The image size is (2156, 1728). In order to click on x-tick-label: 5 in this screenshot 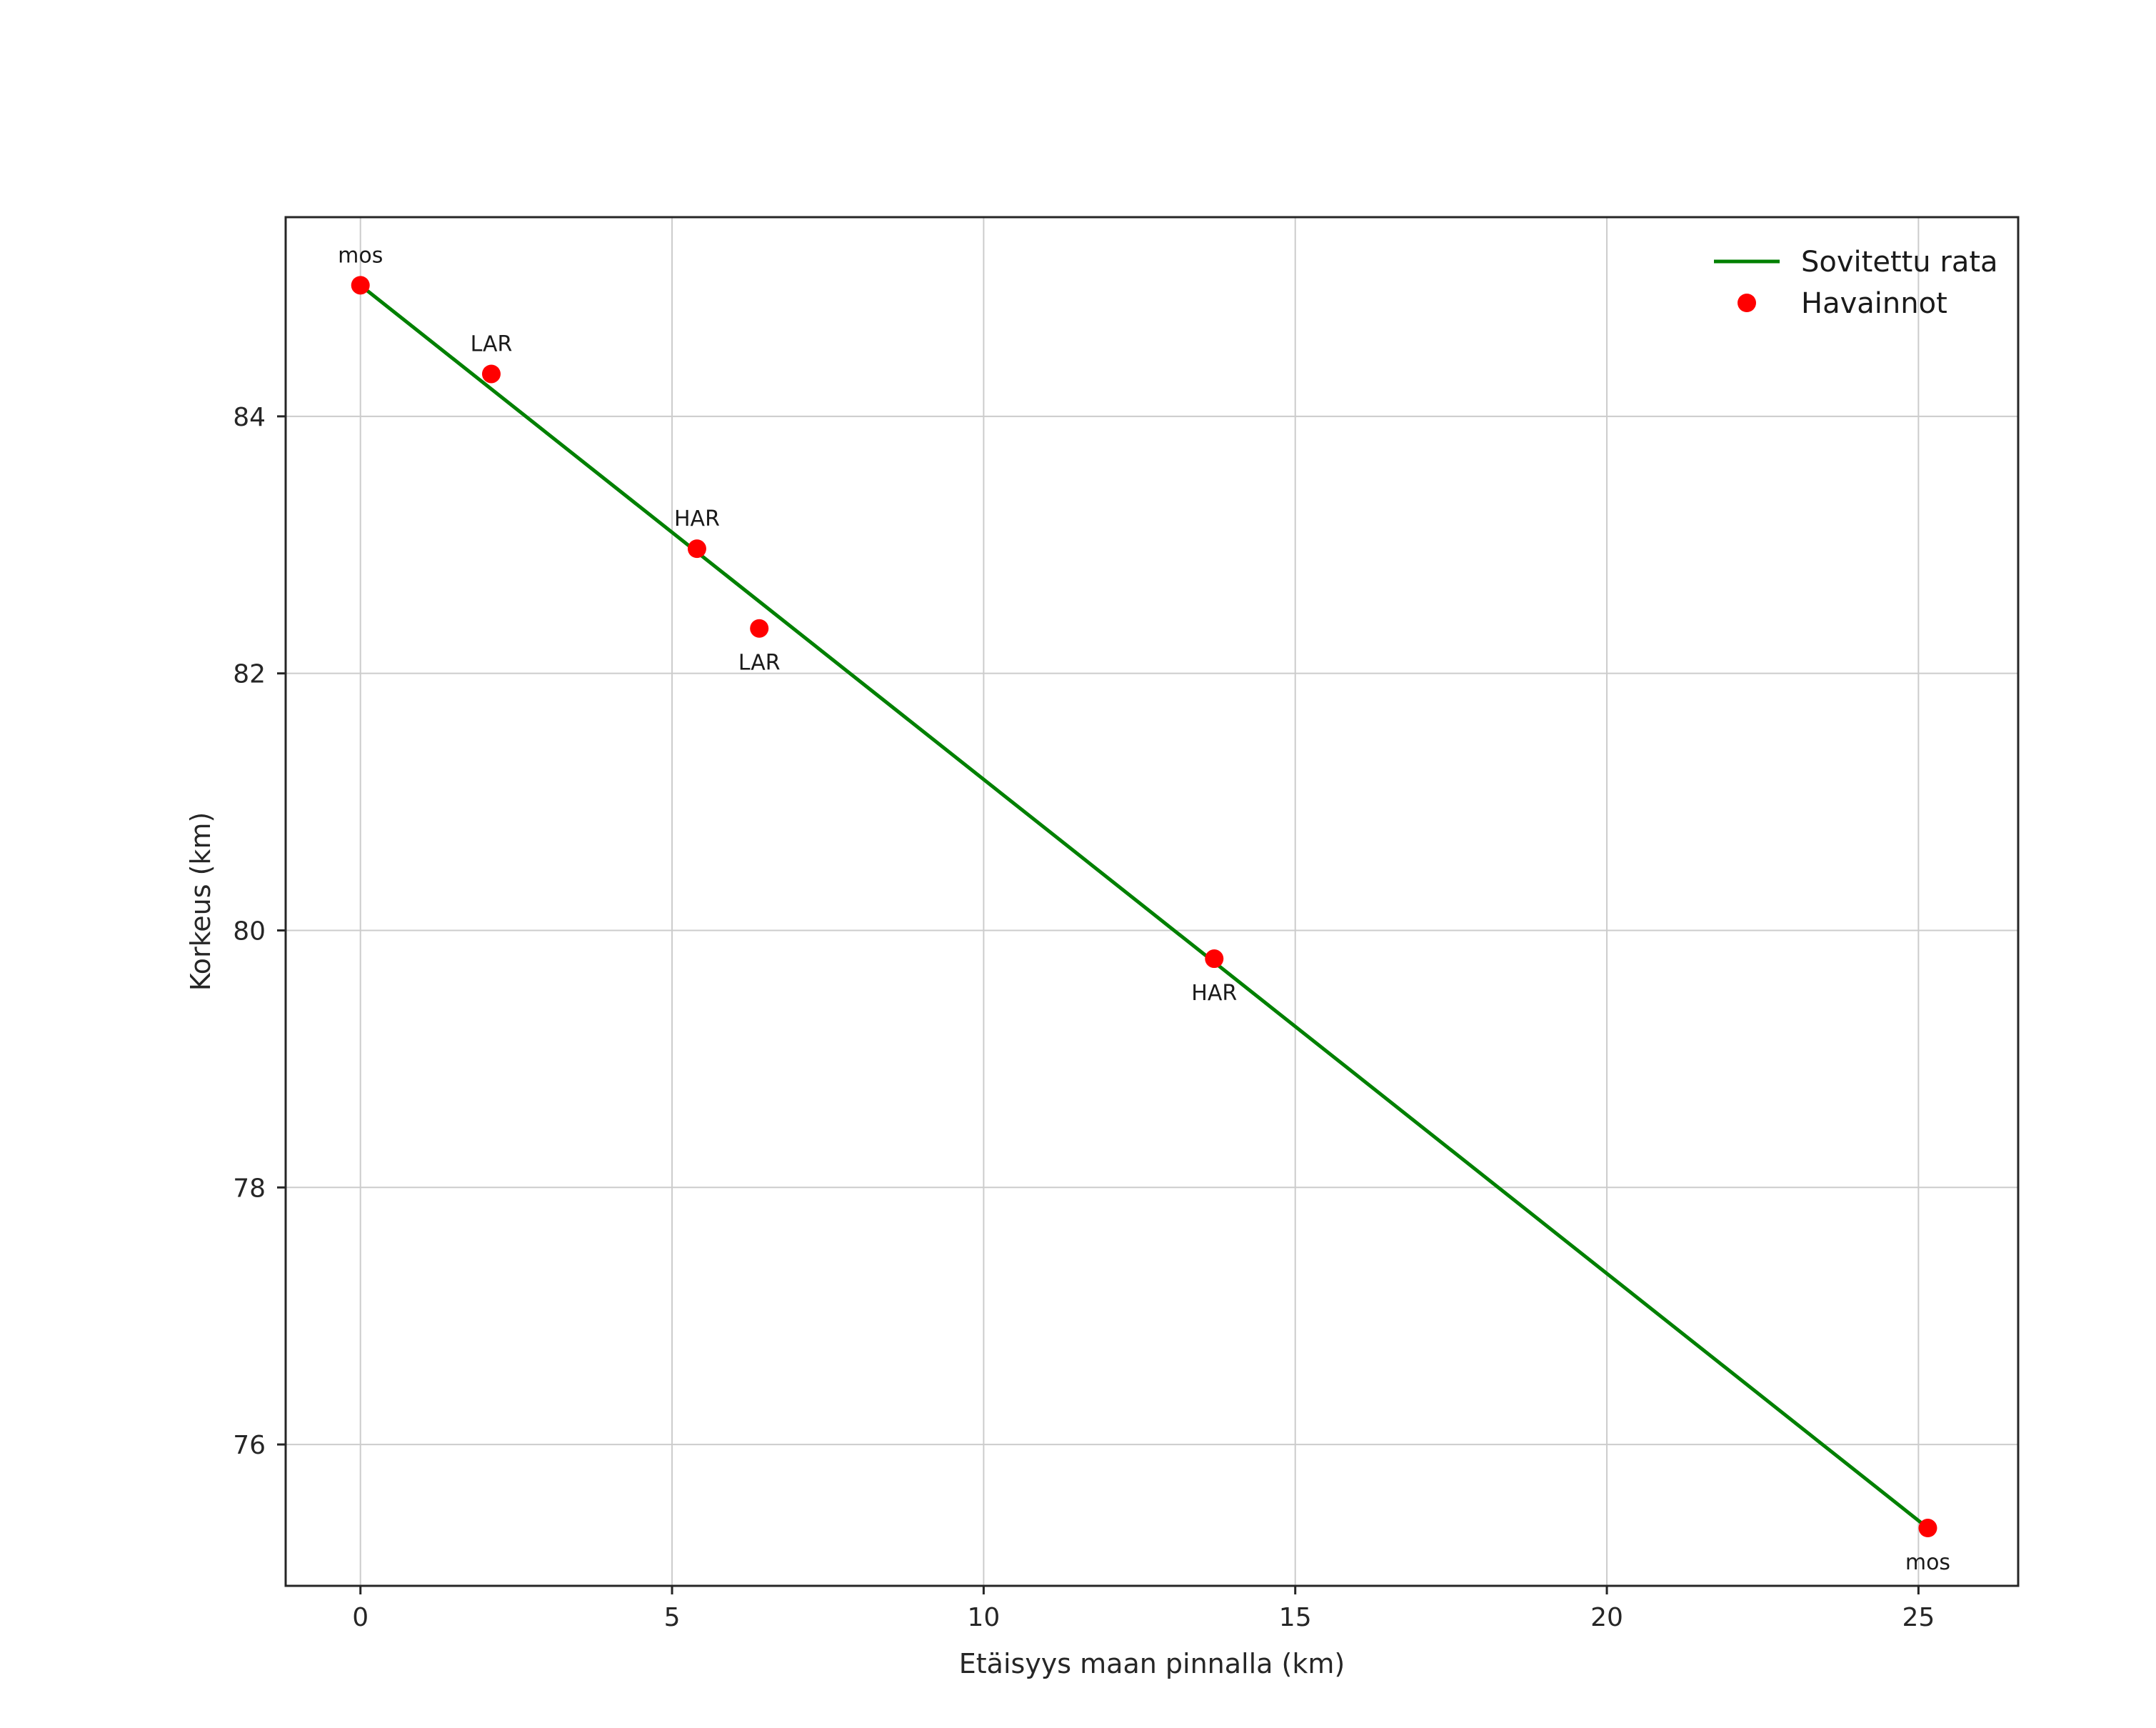, I will do `click(673, 1617)`.